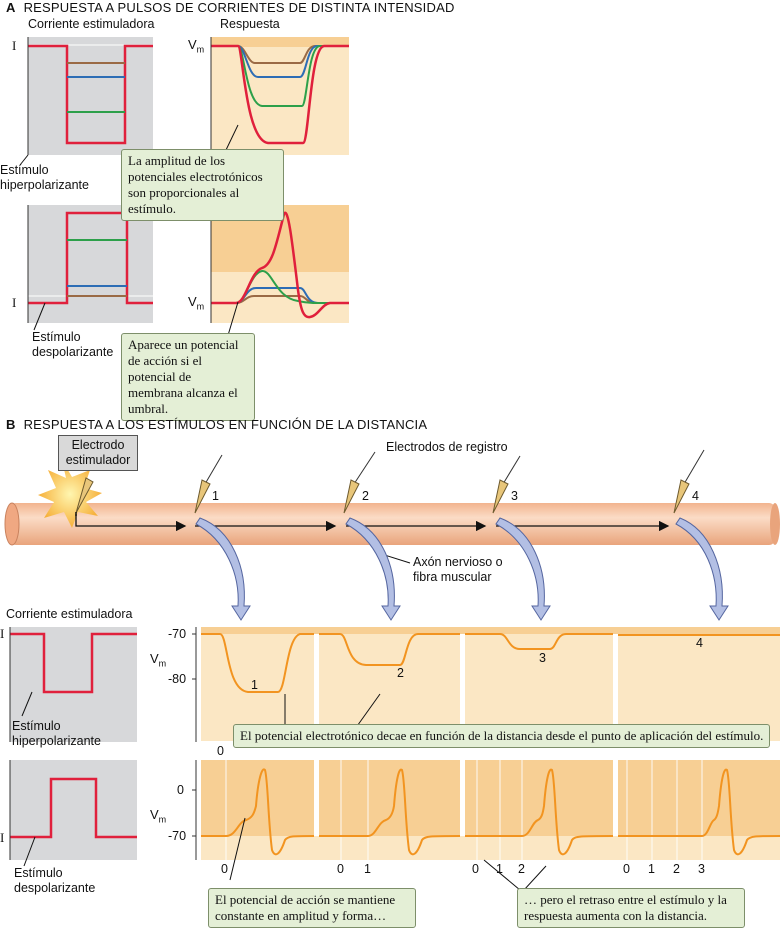 The width and height of the screenshot is (782, 930). Describe the element at coordinates (695, 496) in the screenshot. I see `electrode-num-4: 4` at that location.